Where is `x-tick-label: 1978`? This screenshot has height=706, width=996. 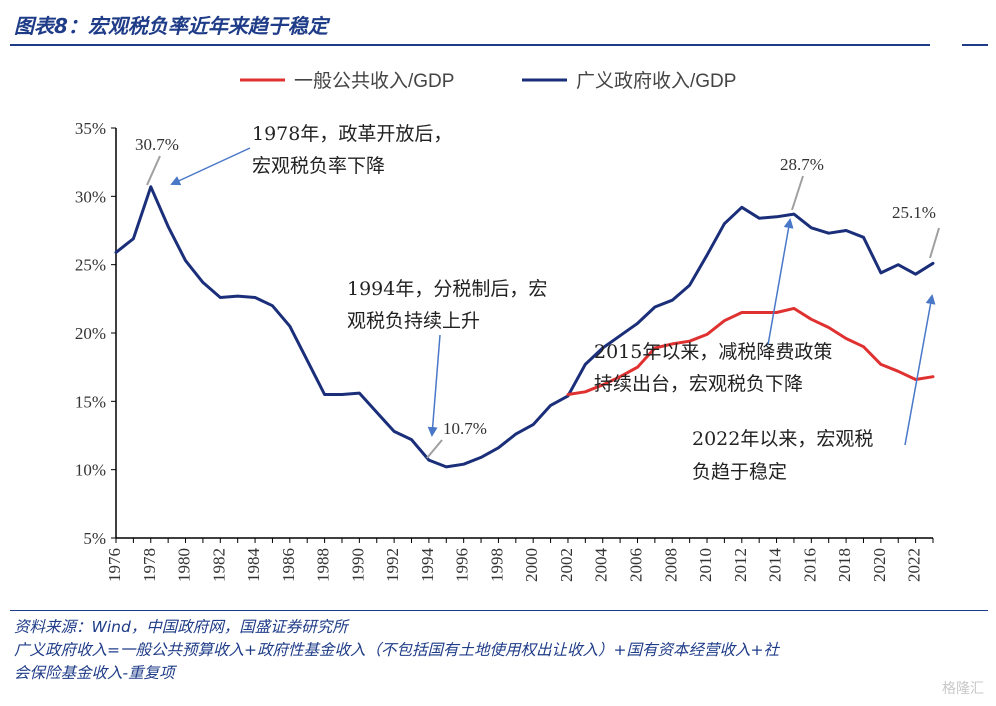 x-tick-label: 1978 is located at coordinates (149, 565).